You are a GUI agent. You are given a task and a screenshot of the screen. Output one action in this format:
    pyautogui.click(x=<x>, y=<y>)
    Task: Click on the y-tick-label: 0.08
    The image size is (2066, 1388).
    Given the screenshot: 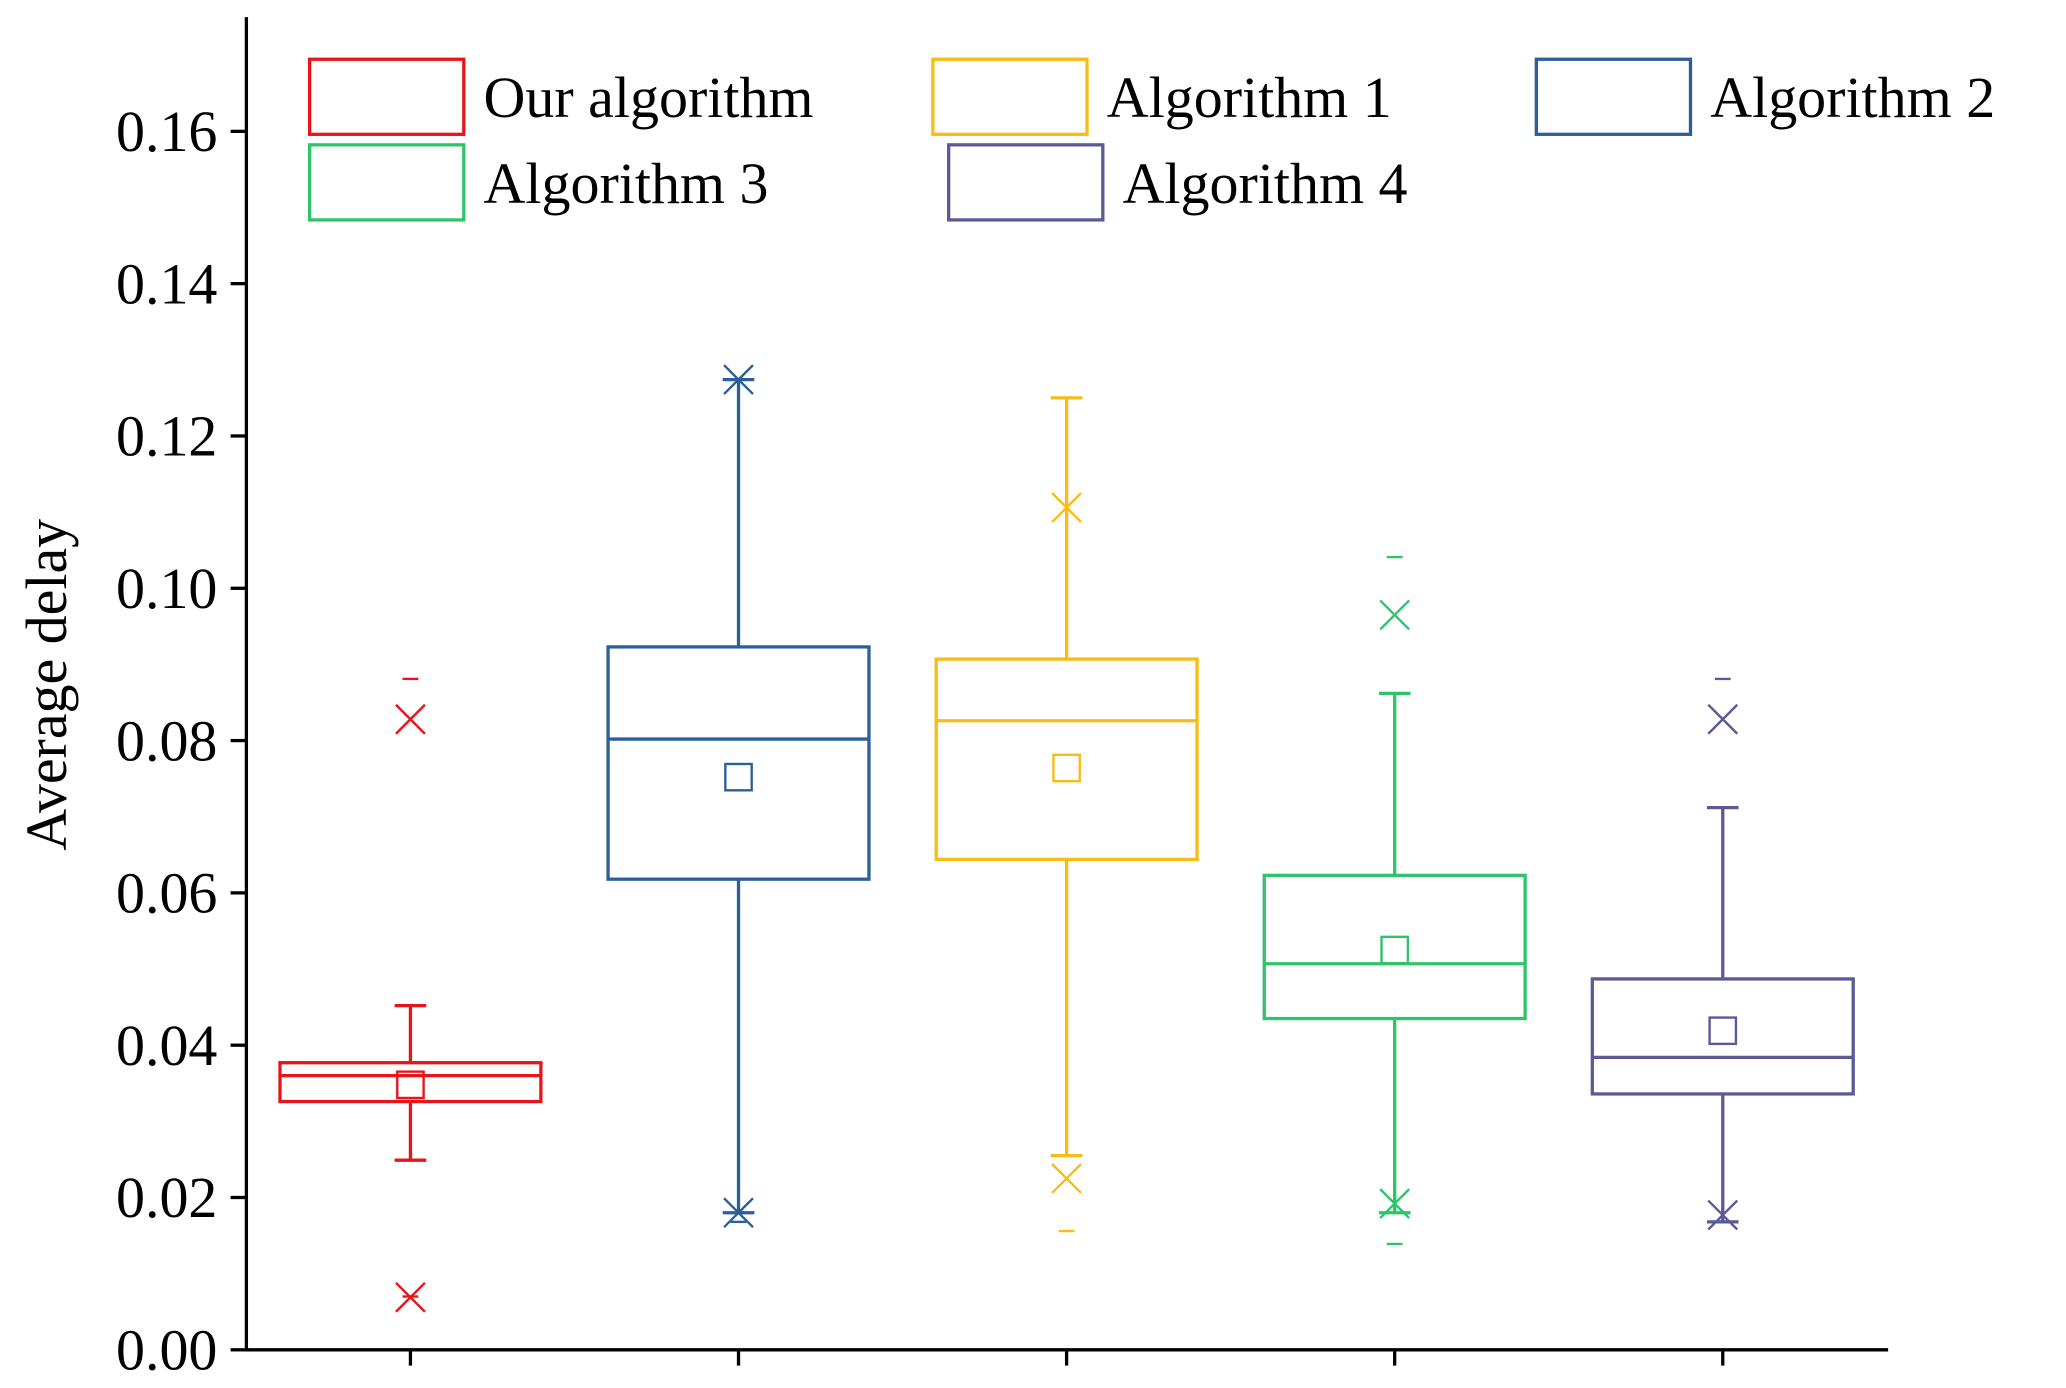 What is the action you would take?
    pyautogui.click(x=166, y=740)
    